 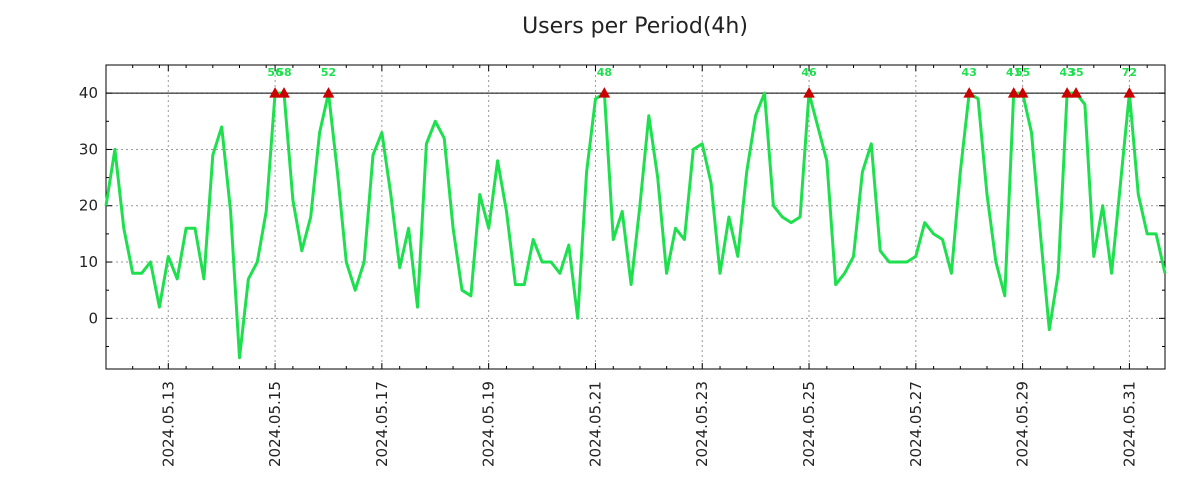 I want to click on x-tick-label: 2024.05.19, so click(x=489, y=424).